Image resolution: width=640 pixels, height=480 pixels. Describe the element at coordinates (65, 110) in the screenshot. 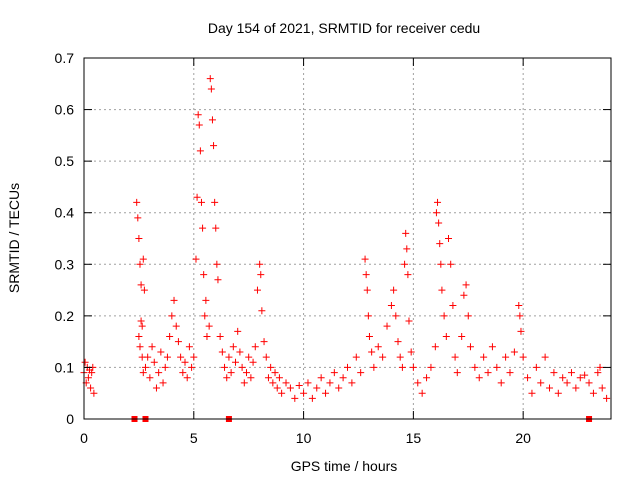

I see `y-tick-label: 0.6` at that location.